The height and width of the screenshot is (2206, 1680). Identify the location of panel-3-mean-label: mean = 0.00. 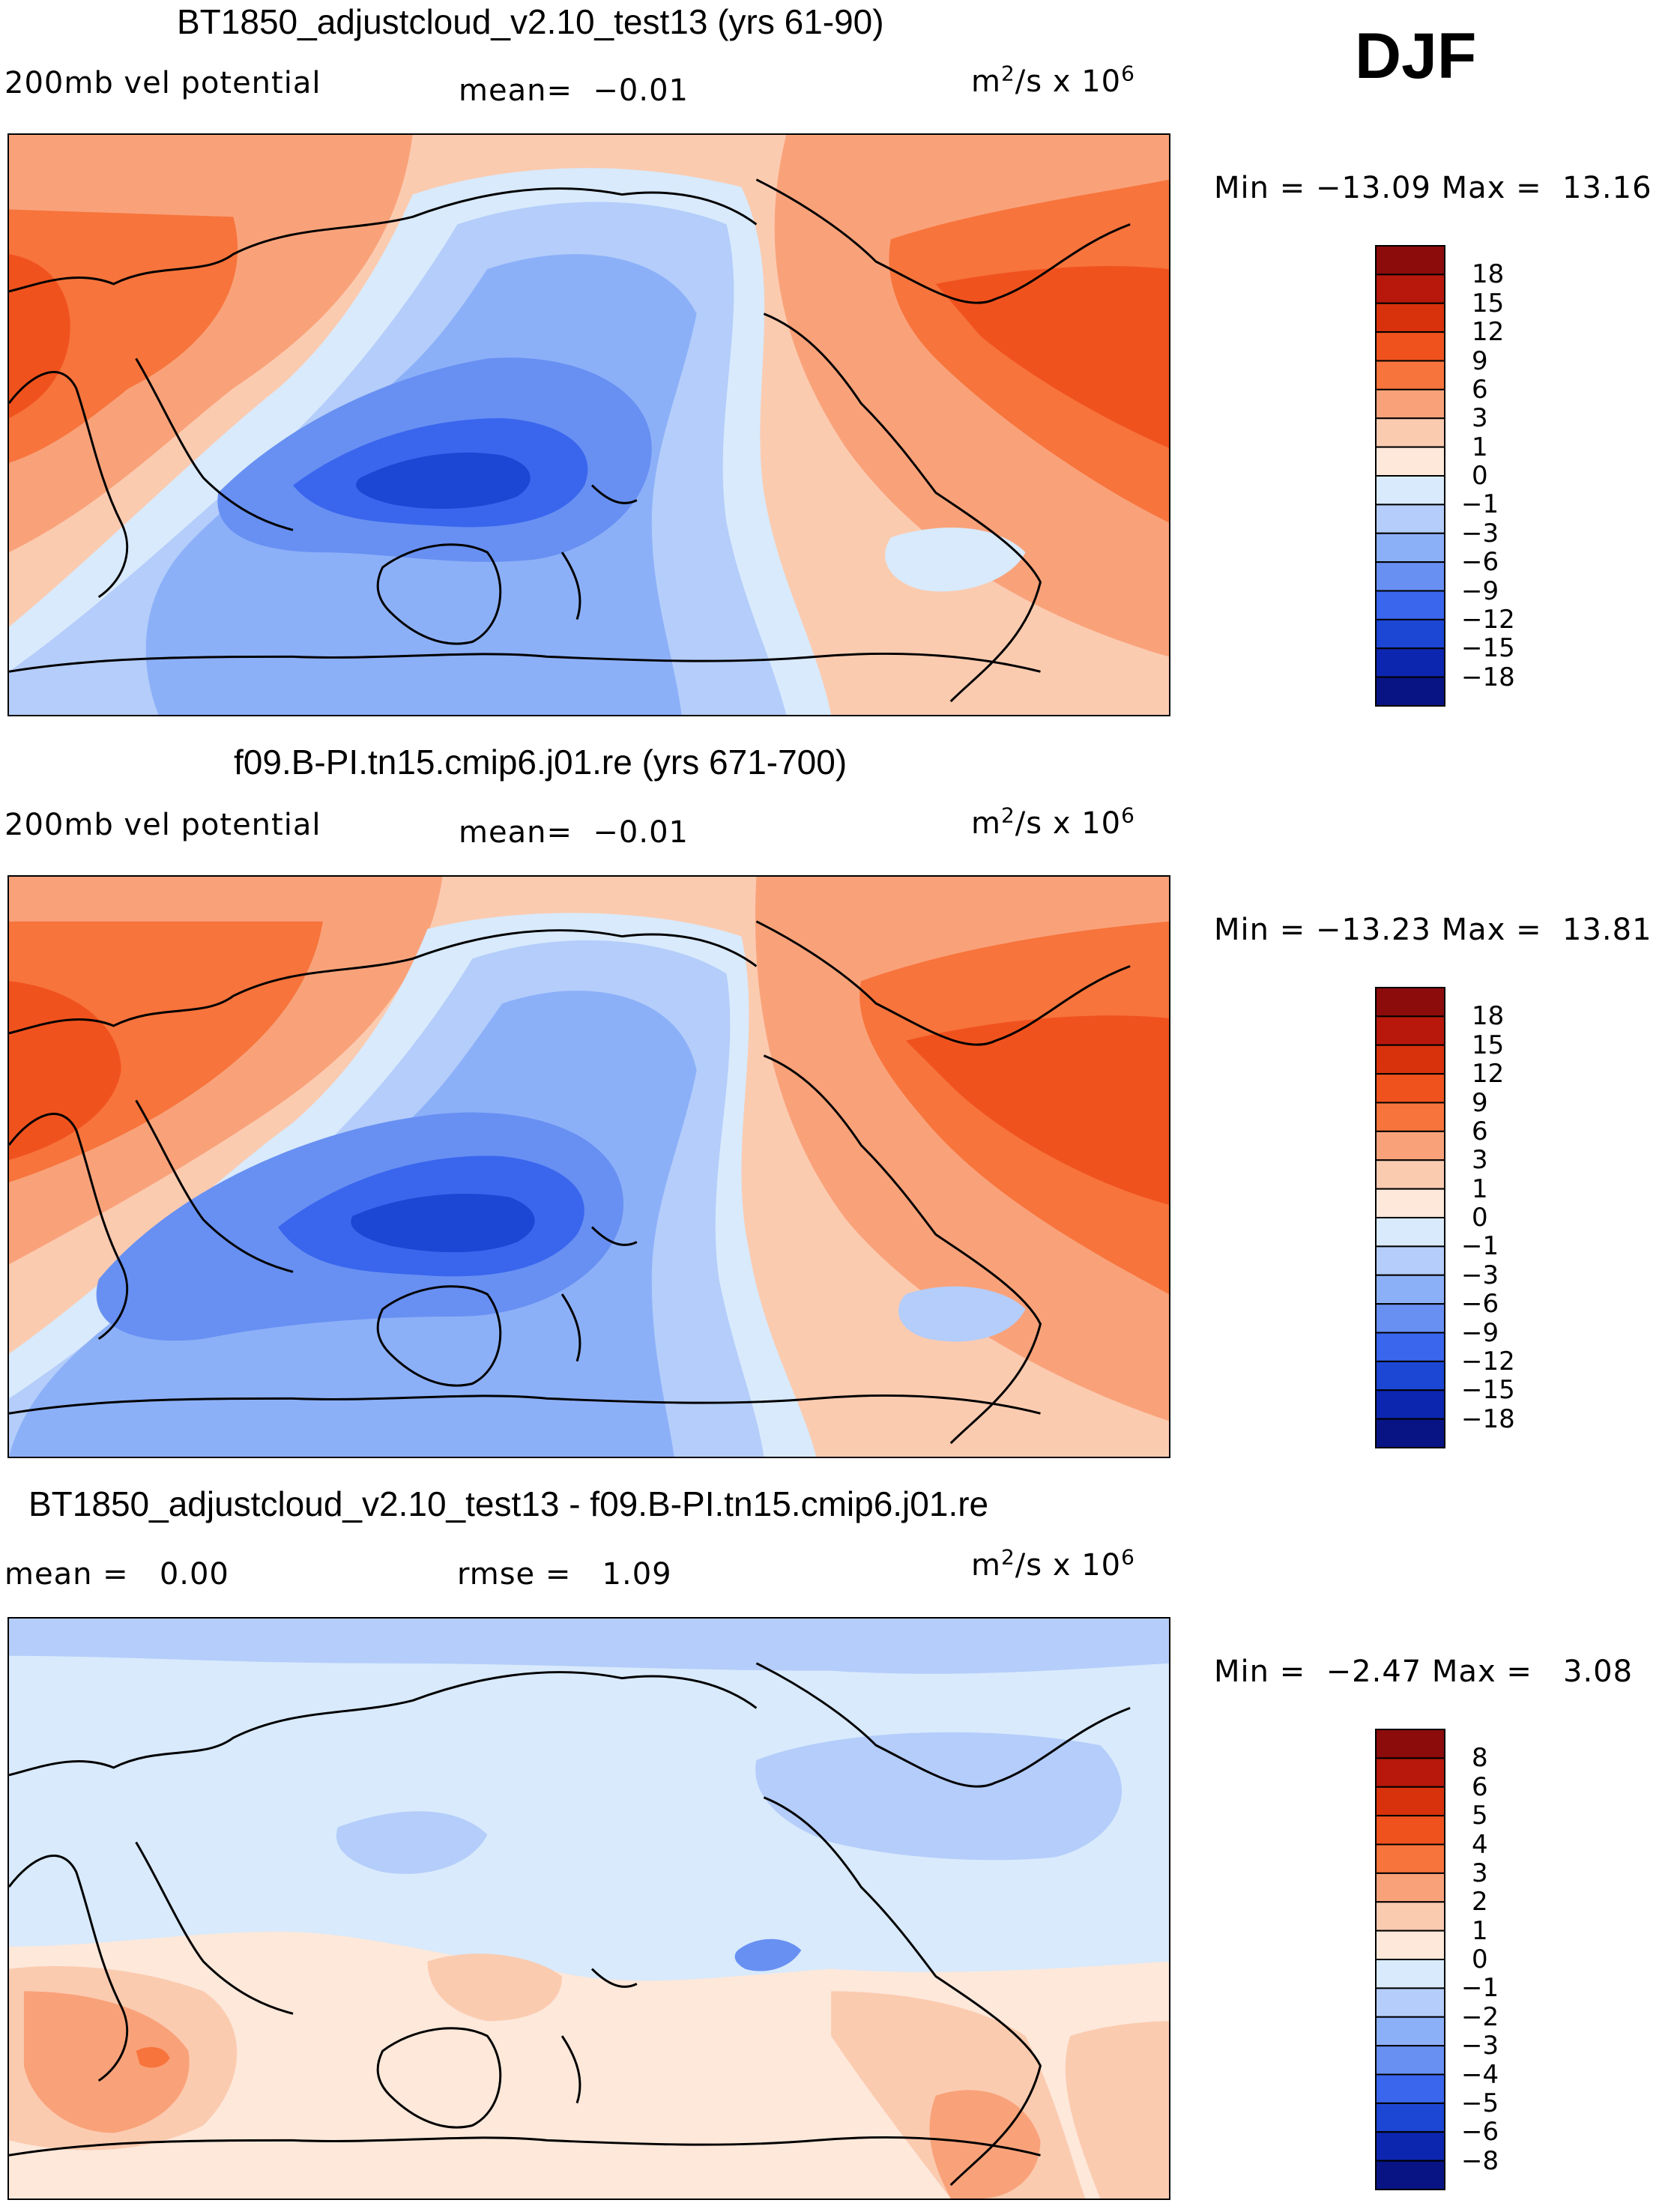
(116, 1574).